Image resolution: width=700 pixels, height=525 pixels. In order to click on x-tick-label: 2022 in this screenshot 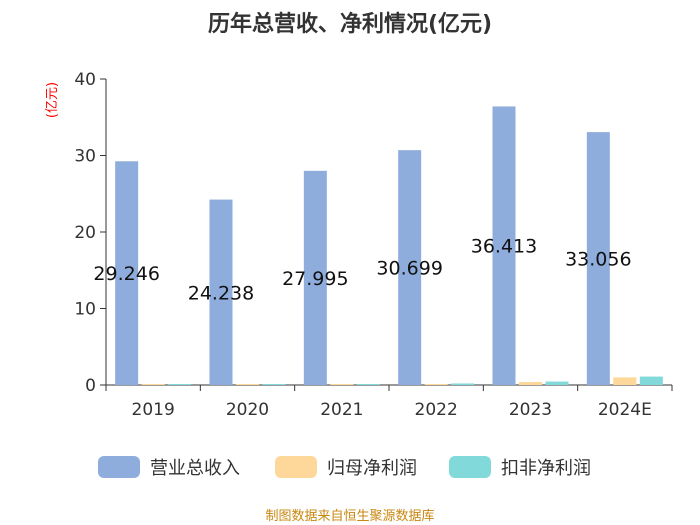, I will do `click(436, 410)`.